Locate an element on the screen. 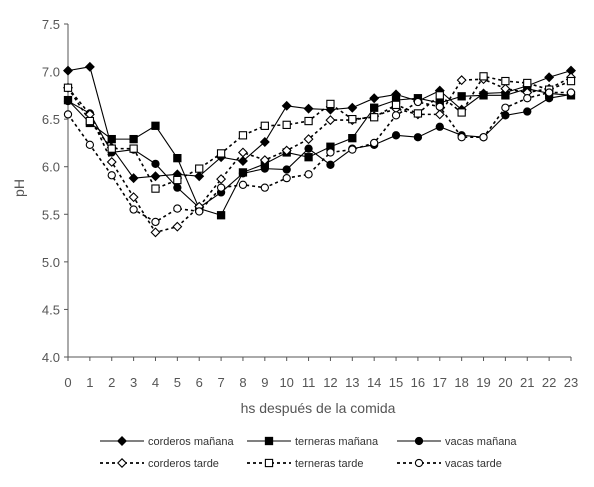  y-tick-label: 6.0 is located at coordinates (51, 167).